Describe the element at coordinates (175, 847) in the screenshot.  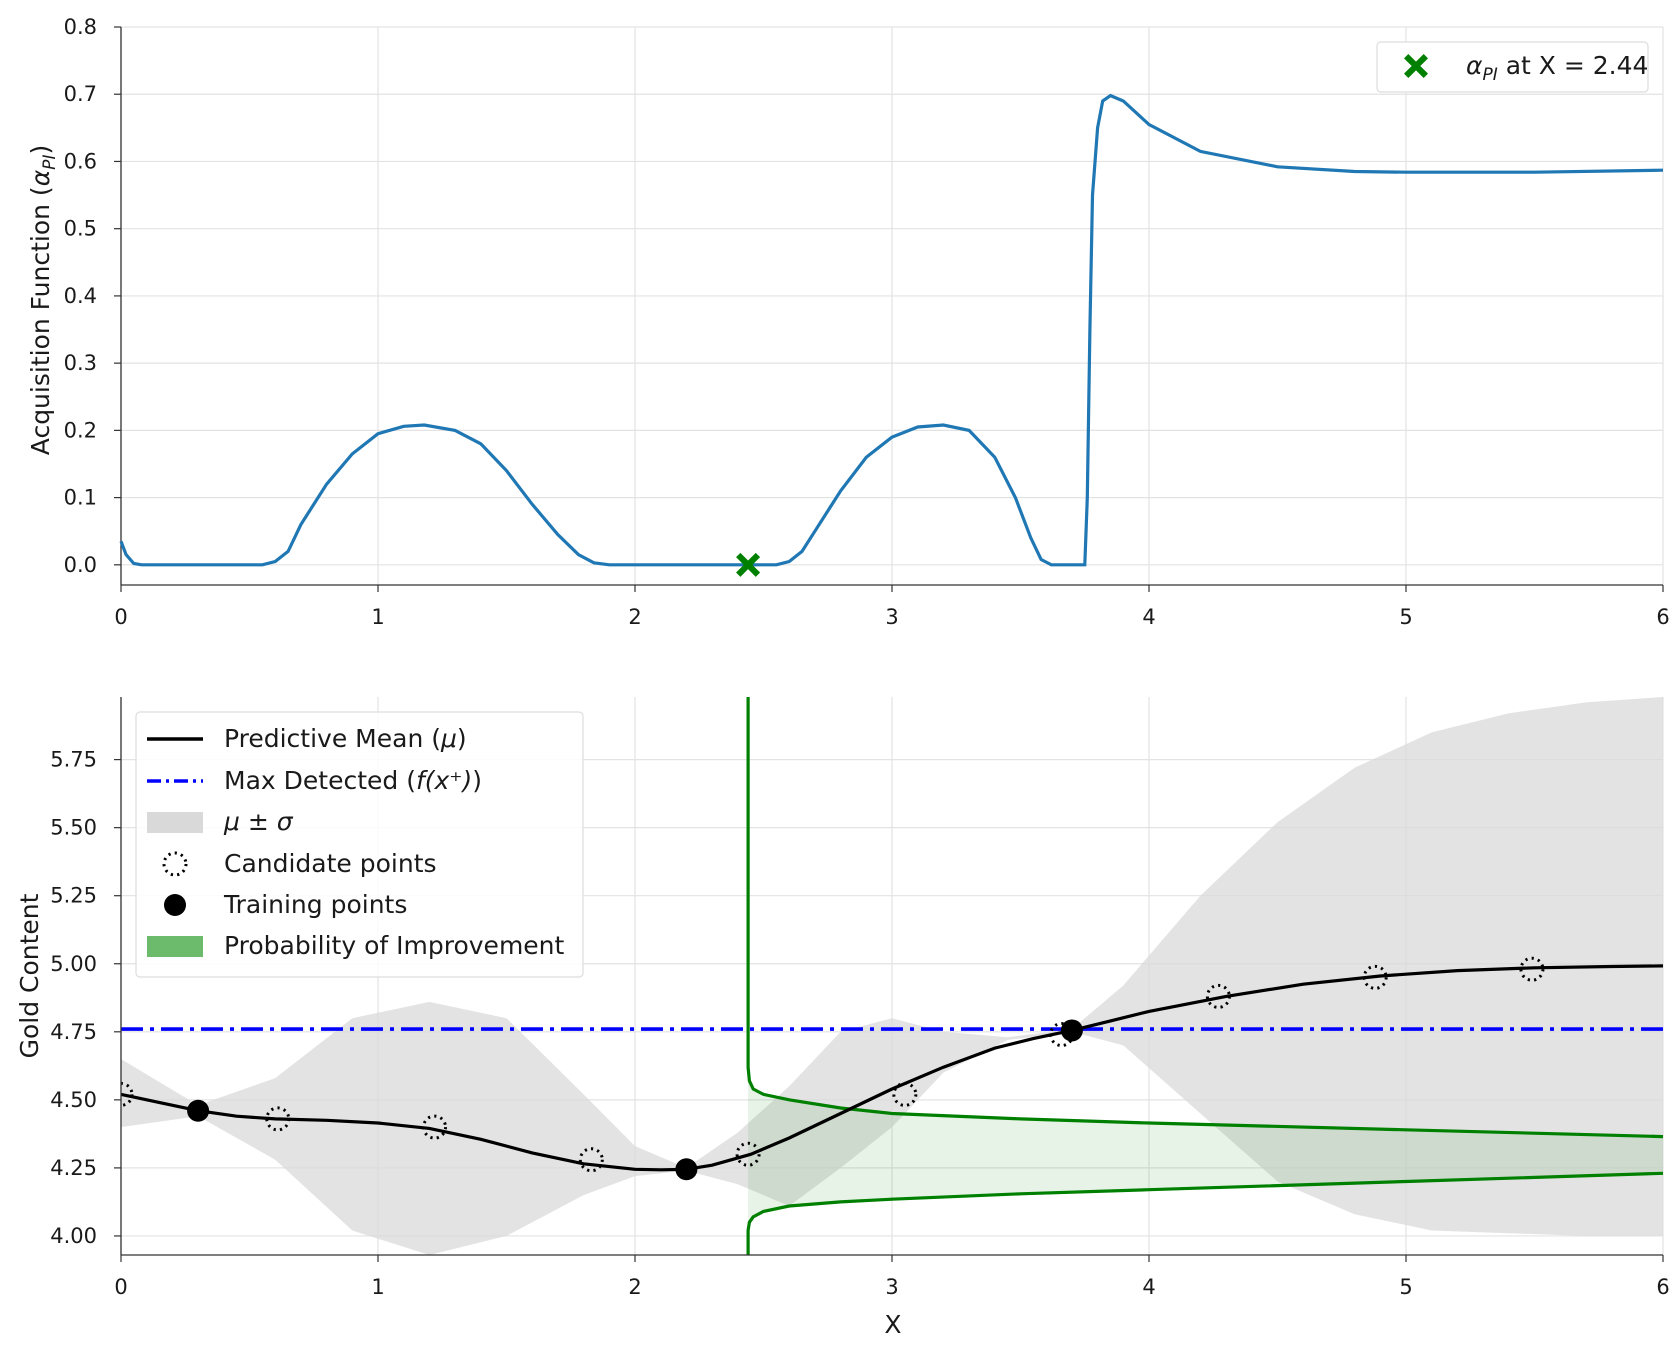
I see `bottom-legend-keys` at that location.